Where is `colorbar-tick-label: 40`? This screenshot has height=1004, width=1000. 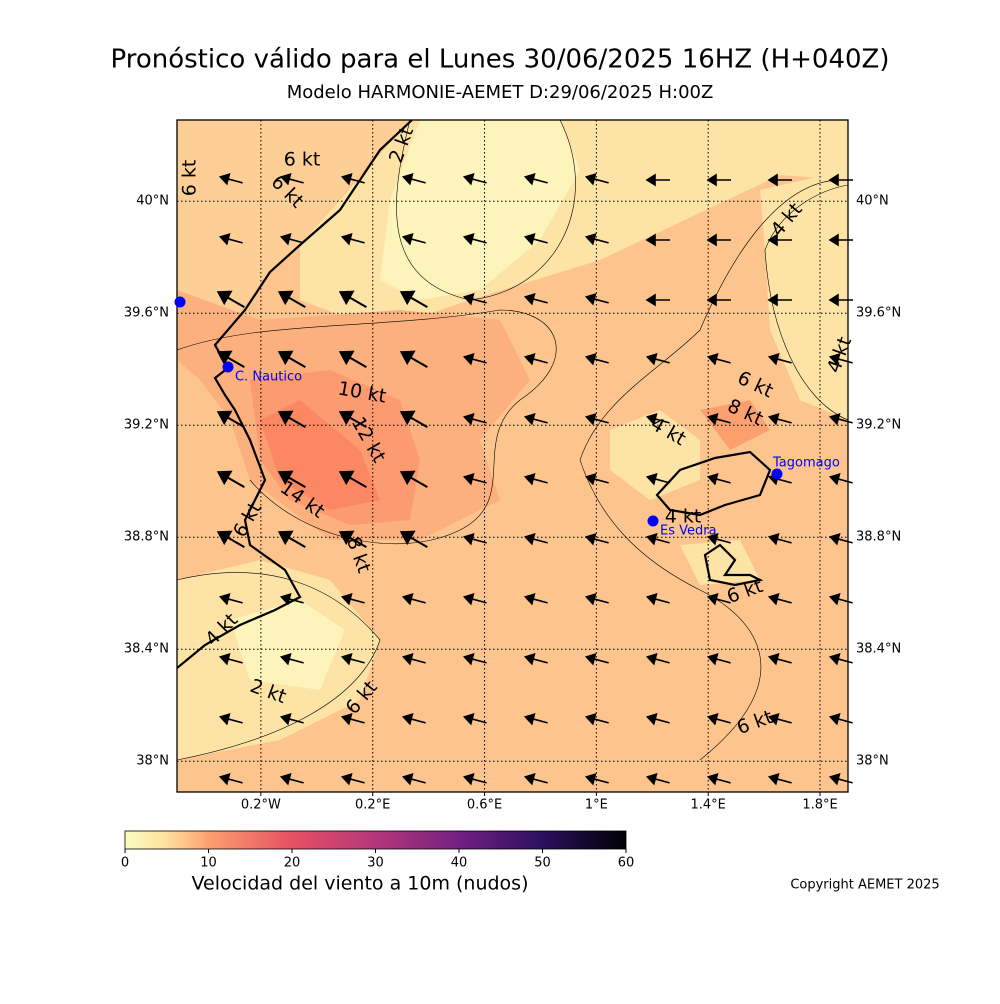
colorbar-tick-label: 40 is located at coordinates (459, 863).